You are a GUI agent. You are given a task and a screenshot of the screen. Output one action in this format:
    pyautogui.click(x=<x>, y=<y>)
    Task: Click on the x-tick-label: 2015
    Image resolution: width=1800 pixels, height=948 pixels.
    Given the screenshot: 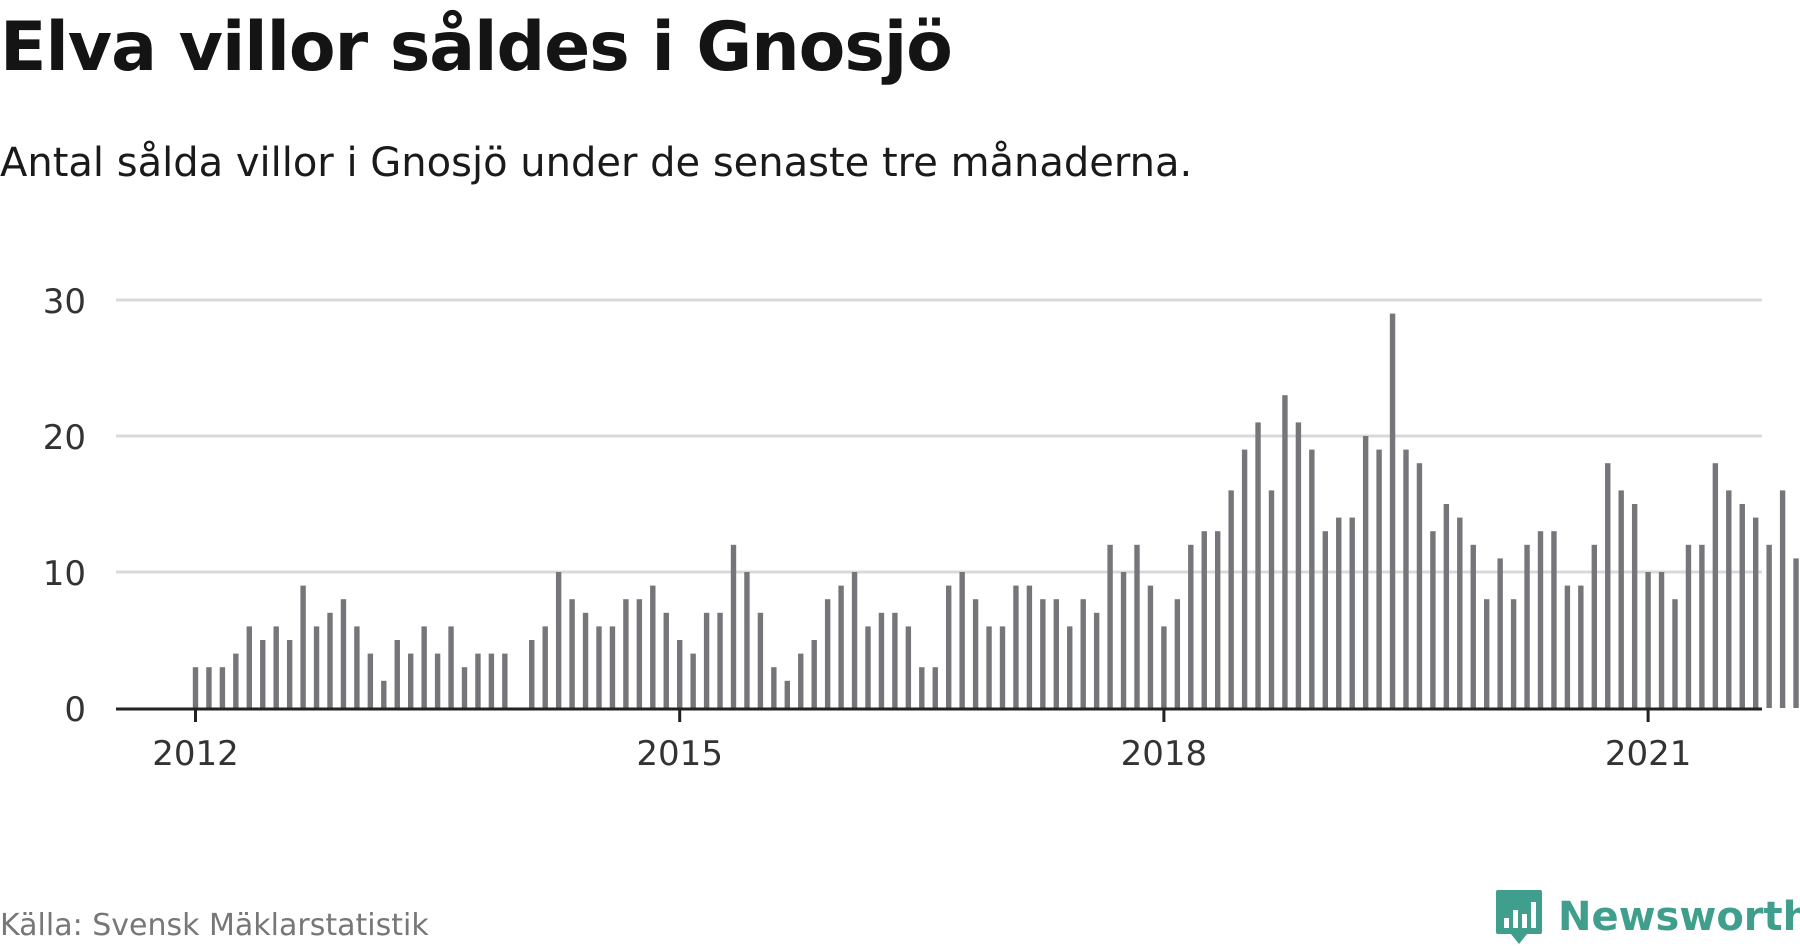 What is the action you would take?
    pyautogui.click(x=679, y=754)
    